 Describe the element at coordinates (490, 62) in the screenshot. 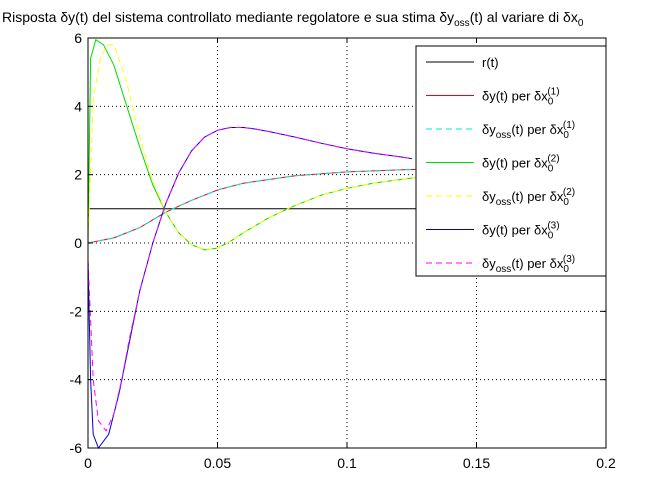

I see `legend-label-1: r(t)` at that location.